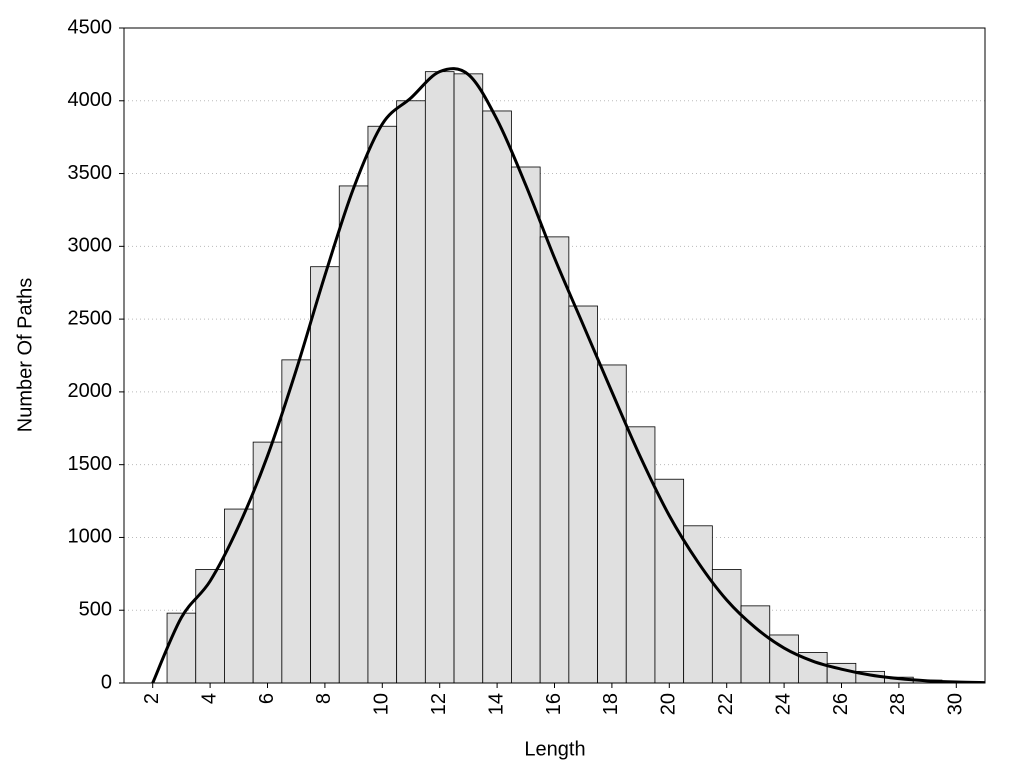 The height and width of the screenshot is (768, 1024). Describe the element at coordinates (90, 464) in the screenshot. I see `y-tick-label: 1500` at that location.